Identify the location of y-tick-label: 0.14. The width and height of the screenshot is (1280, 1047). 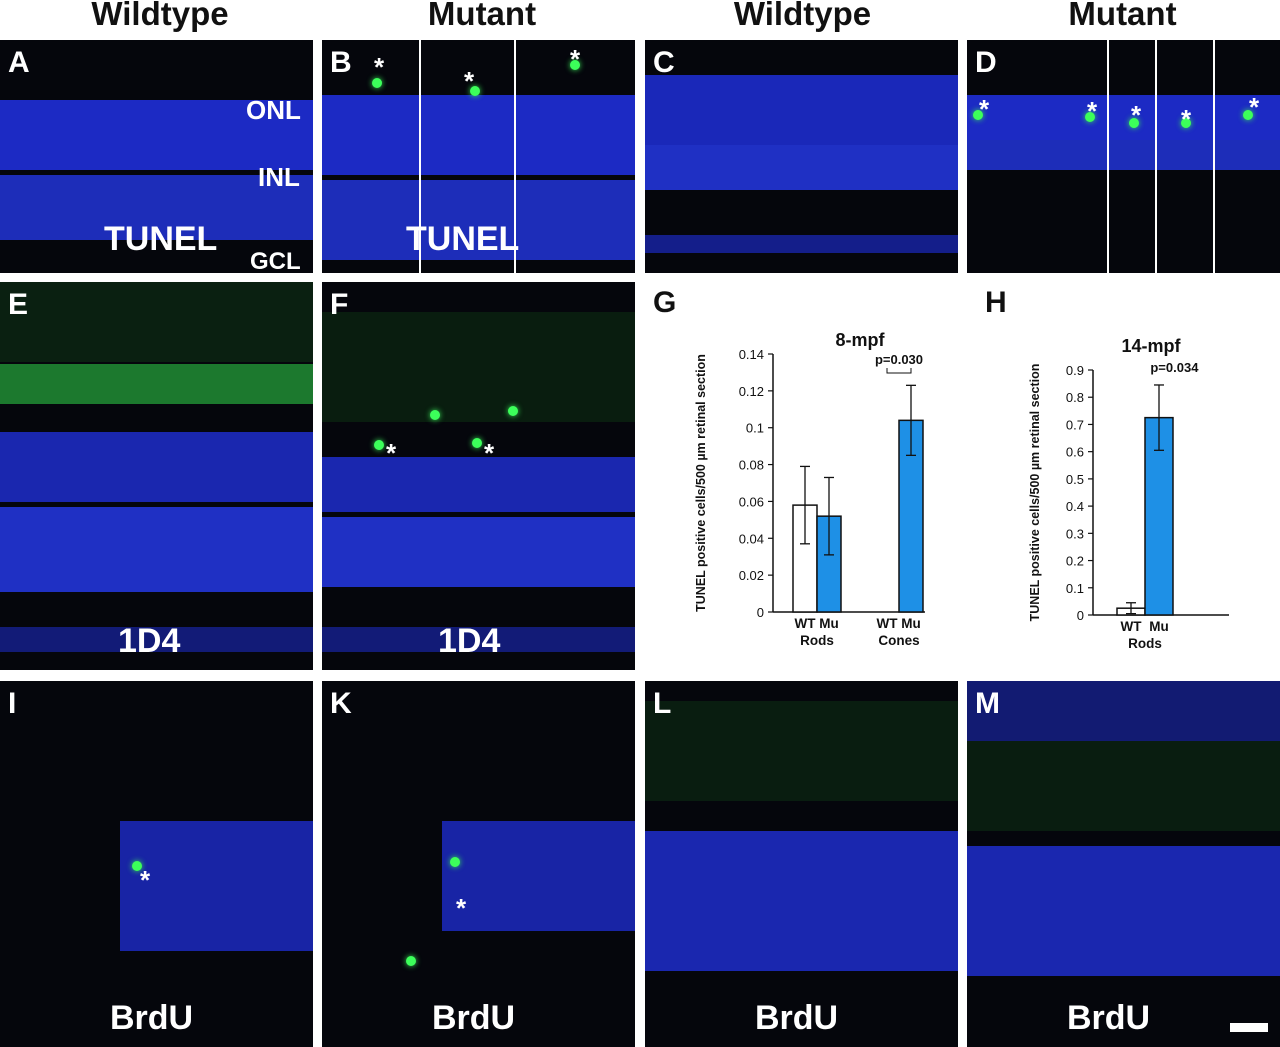
(751, 354).